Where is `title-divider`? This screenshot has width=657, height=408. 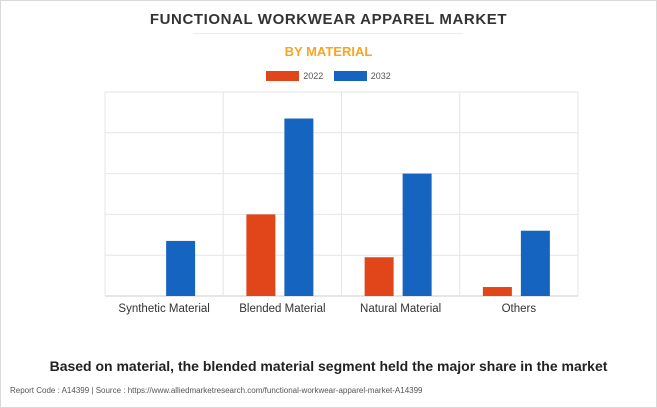
title-divider is located at coordinates (328, 33).